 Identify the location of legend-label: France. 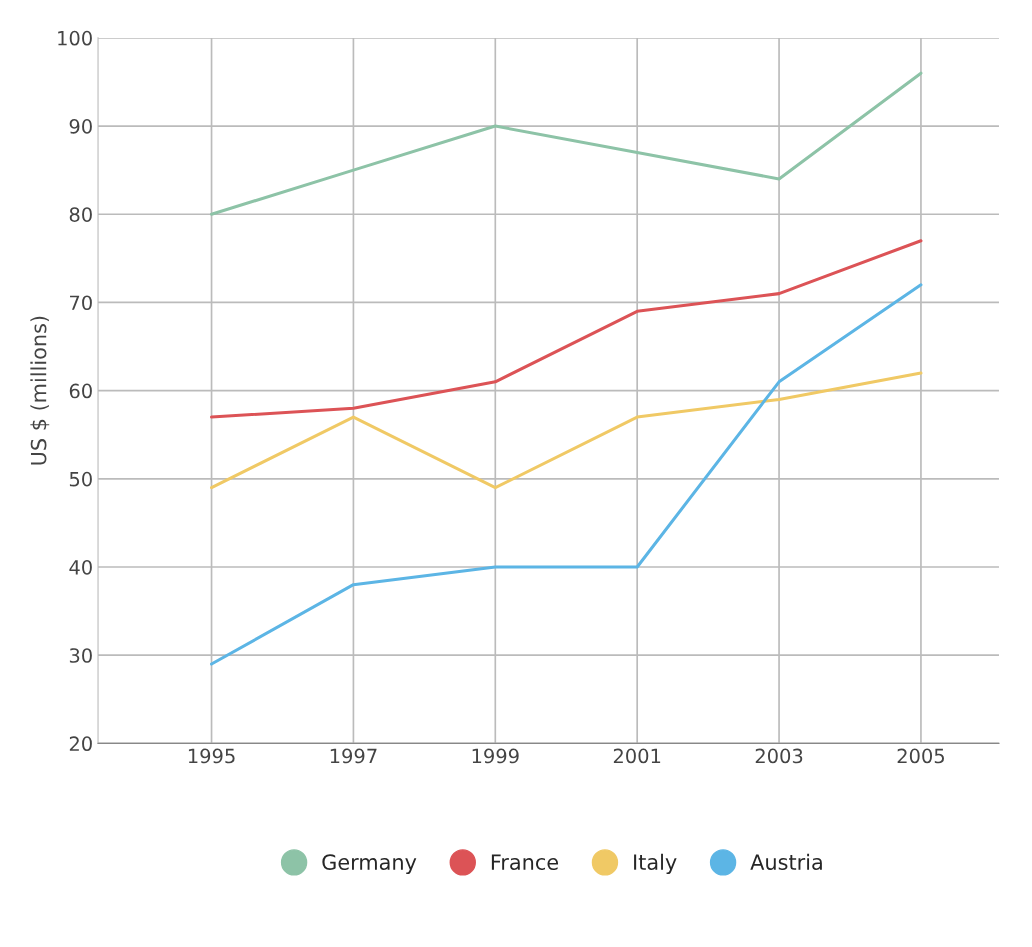
(525, 862).